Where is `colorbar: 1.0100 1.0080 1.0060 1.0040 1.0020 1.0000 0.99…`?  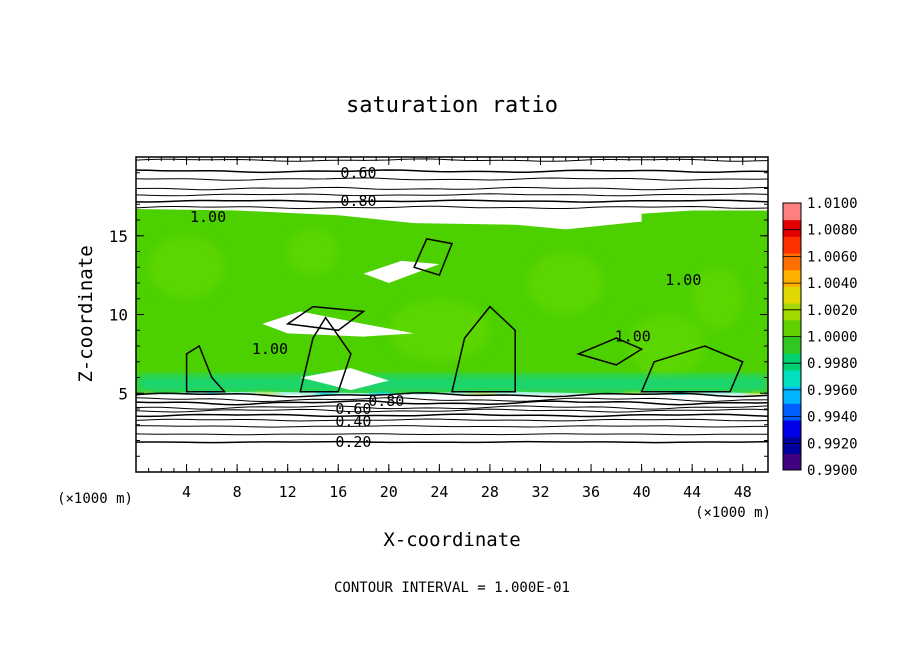
colorbar: 1.0100 1.0080 1.0060 1.0040 1.0020 1.0000 0.99… is located at coordinates (820, 337).